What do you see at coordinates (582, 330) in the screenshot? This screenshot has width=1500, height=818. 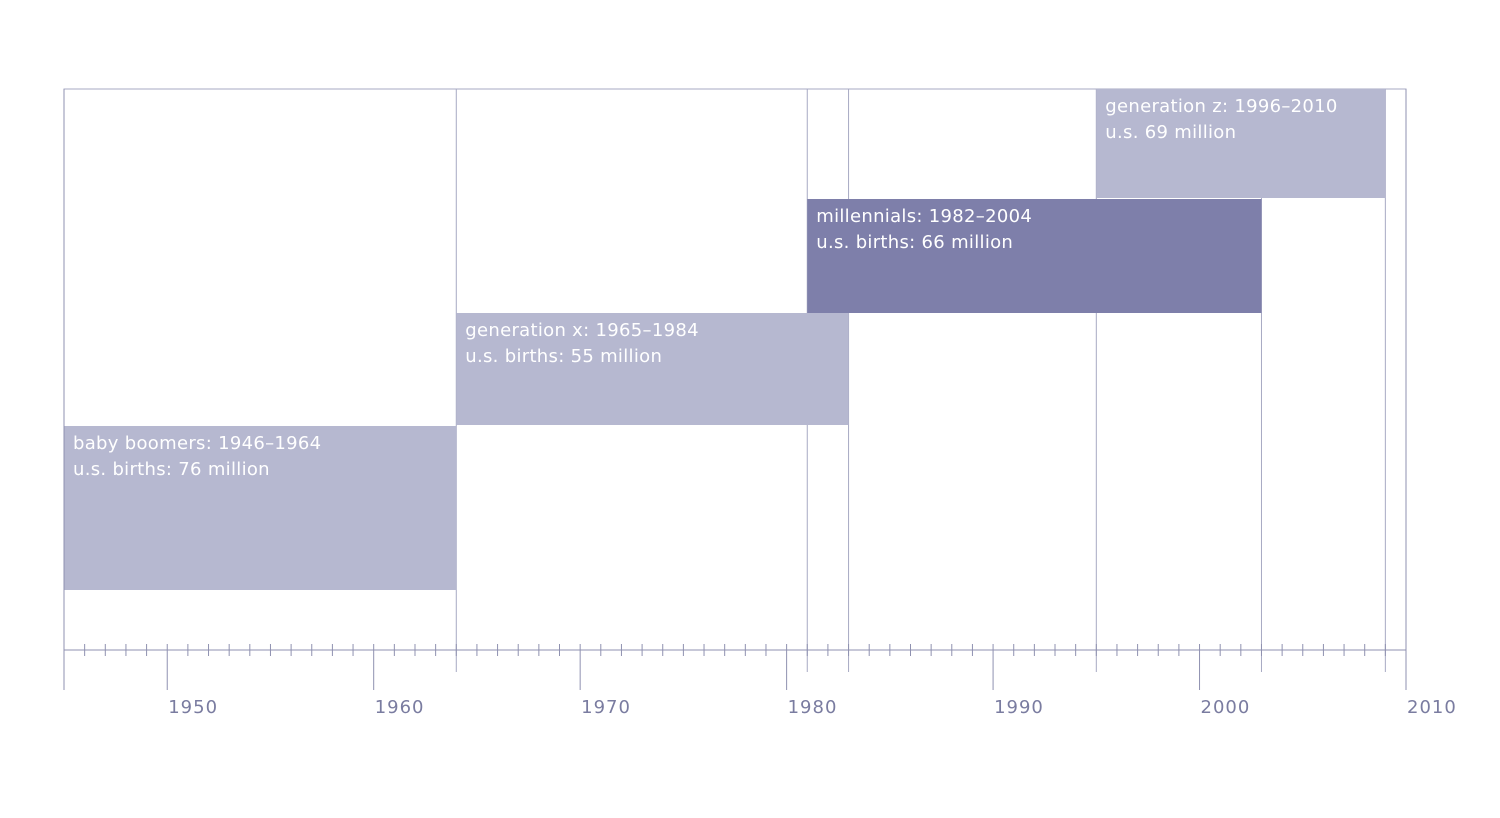 I see `generation-label: generation x: 1965–1984` at bounding box center [582, 330].